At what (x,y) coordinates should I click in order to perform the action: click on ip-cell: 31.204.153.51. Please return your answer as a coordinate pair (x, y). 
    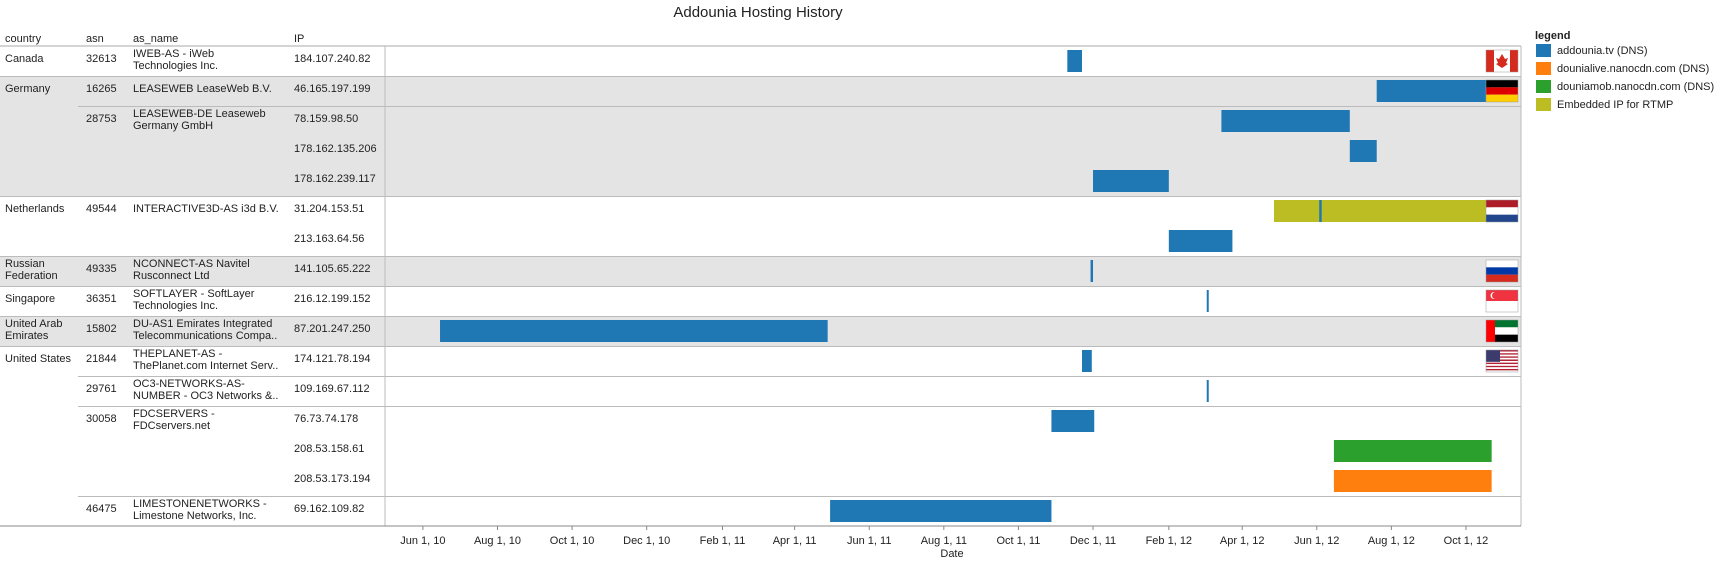
    Looking at the image, I should click on (329, 209).